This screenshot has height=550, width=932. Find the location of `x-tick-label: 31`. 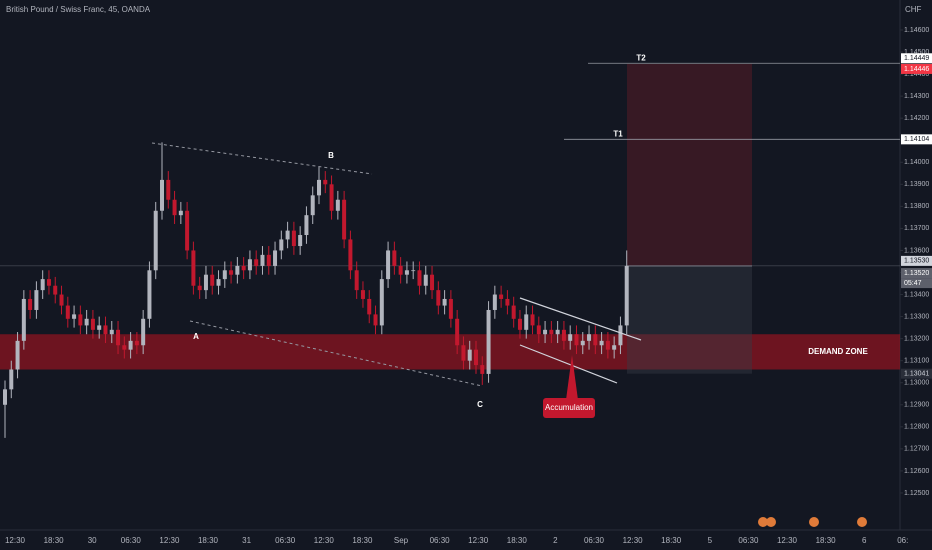

x-tick-label: 31 is located at coordinates (246, 540).